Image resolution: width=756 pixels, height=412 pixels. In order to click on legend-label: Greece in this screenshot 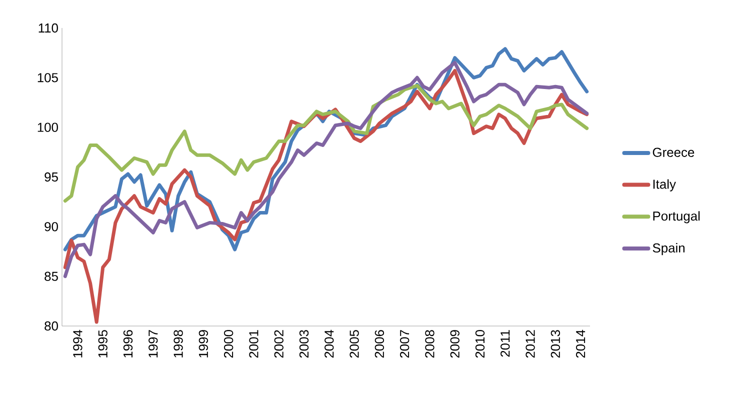, I will do `click(673, 152)`.